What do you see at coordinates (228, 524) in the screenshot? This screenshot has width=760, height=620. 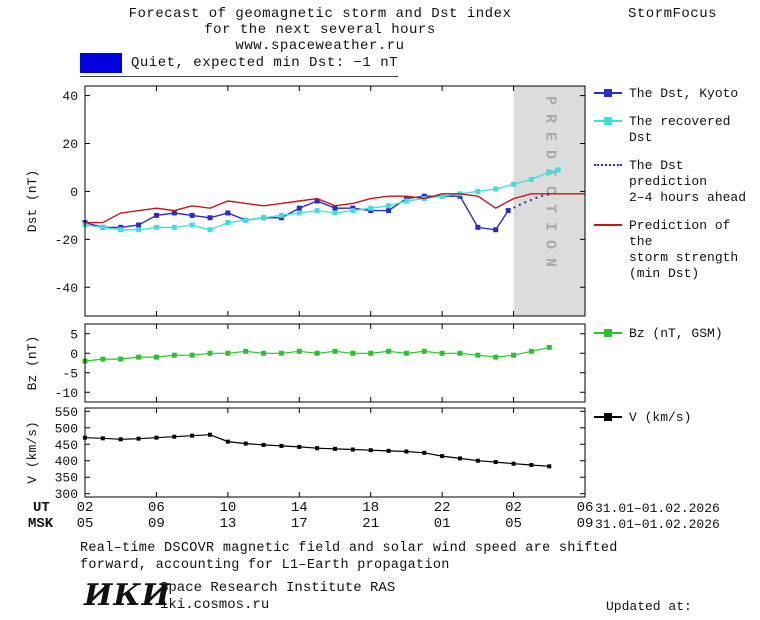 I see `x-tick-label: 13` at bounding box center [228, 524].